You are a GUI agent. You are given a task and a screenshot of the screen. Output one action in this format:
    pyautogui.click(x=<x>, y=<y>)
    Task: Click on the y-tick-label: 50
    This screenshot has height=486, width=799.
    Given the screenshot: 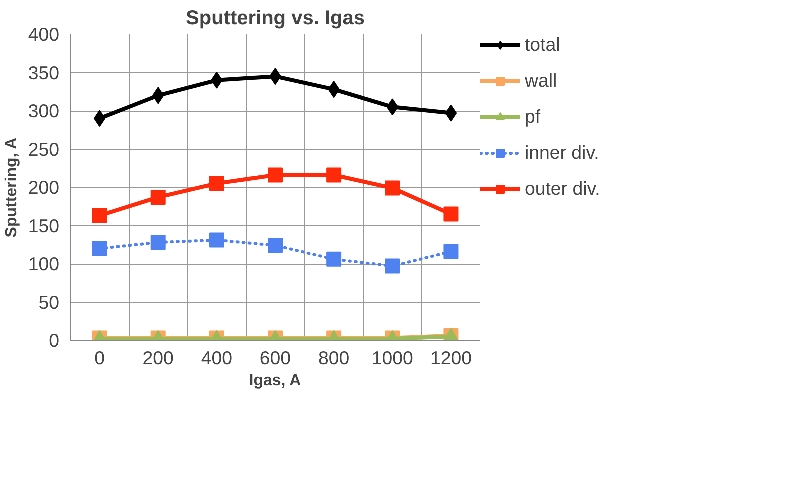 What is the action you would take?
    pyautogui.click(x=49, y=302)
    